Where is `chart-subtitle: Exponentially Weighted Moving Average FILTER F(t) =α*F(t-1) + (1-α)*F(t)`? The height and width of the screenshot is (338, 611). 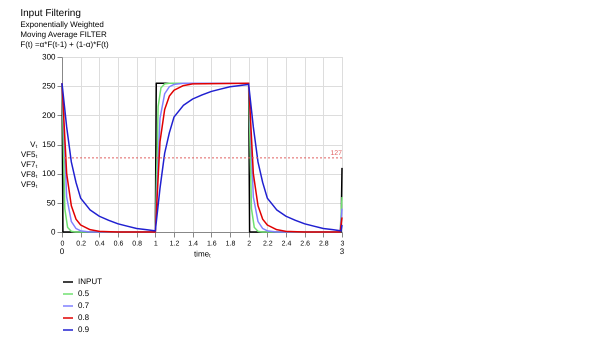
chart-subtitle: Exponentially Weighted Moving Average FILTER F(t) =α*F(t-1) + (1-α)*F(t) is located at coordinates (65, 34).